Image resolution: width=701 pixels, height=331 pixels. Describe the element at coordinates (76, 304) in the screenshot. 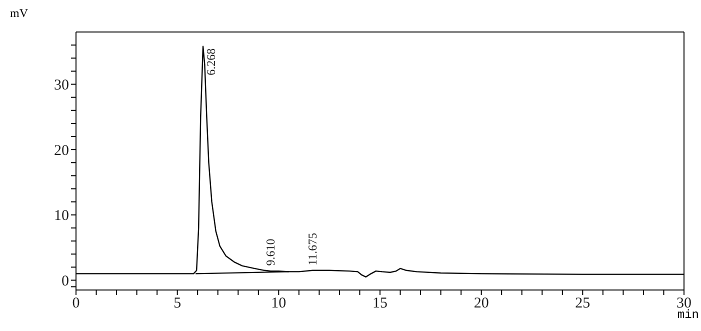

I see `x-tick-label: 0` at that location.